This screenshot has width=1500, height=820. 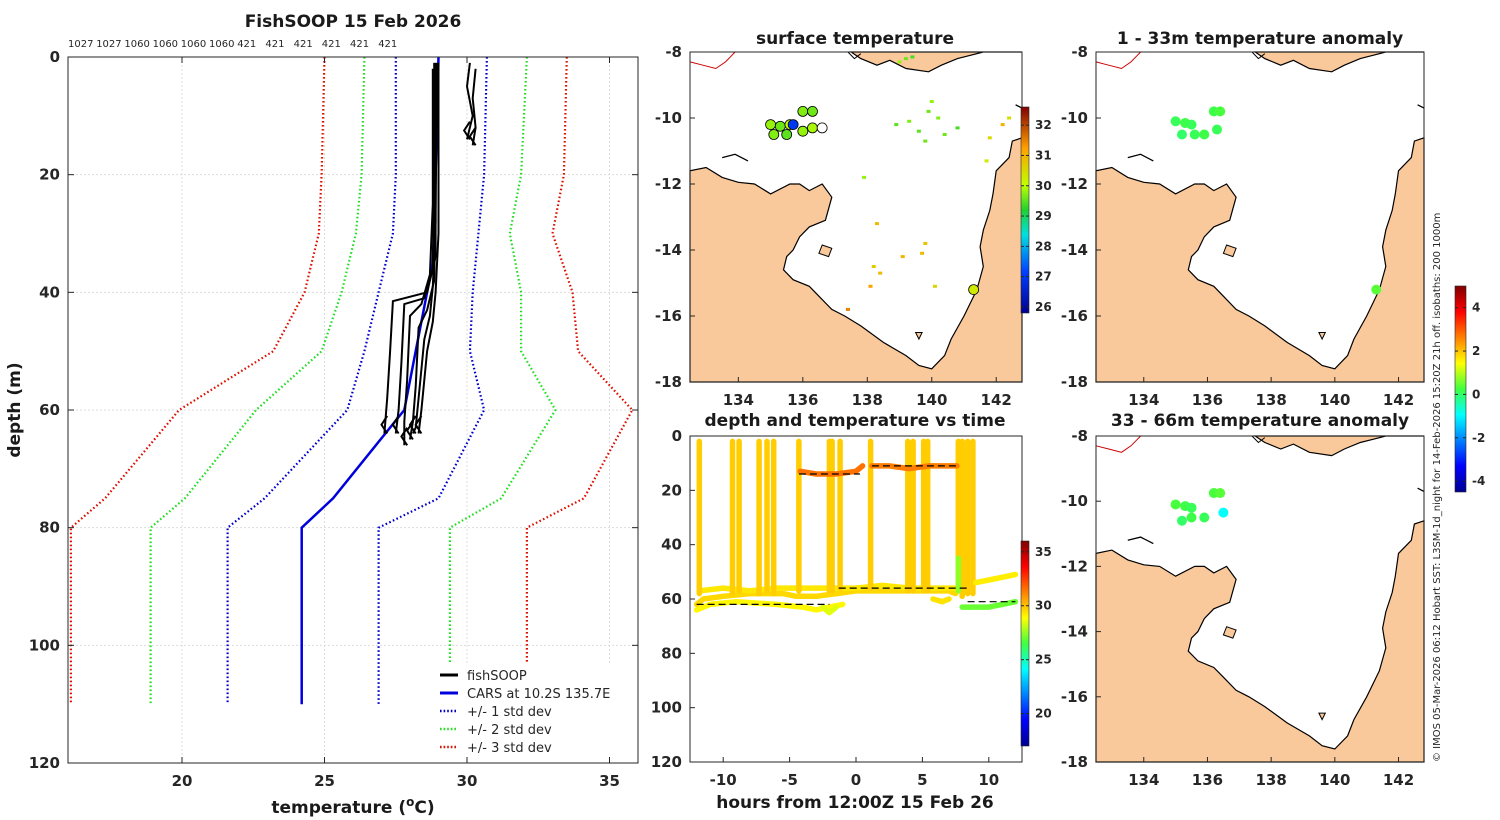 What do you see at coordinates (509, 748) in the screenshot?
I see `legend-label: +/- 3 std dev` at bounding box center [509, 748].